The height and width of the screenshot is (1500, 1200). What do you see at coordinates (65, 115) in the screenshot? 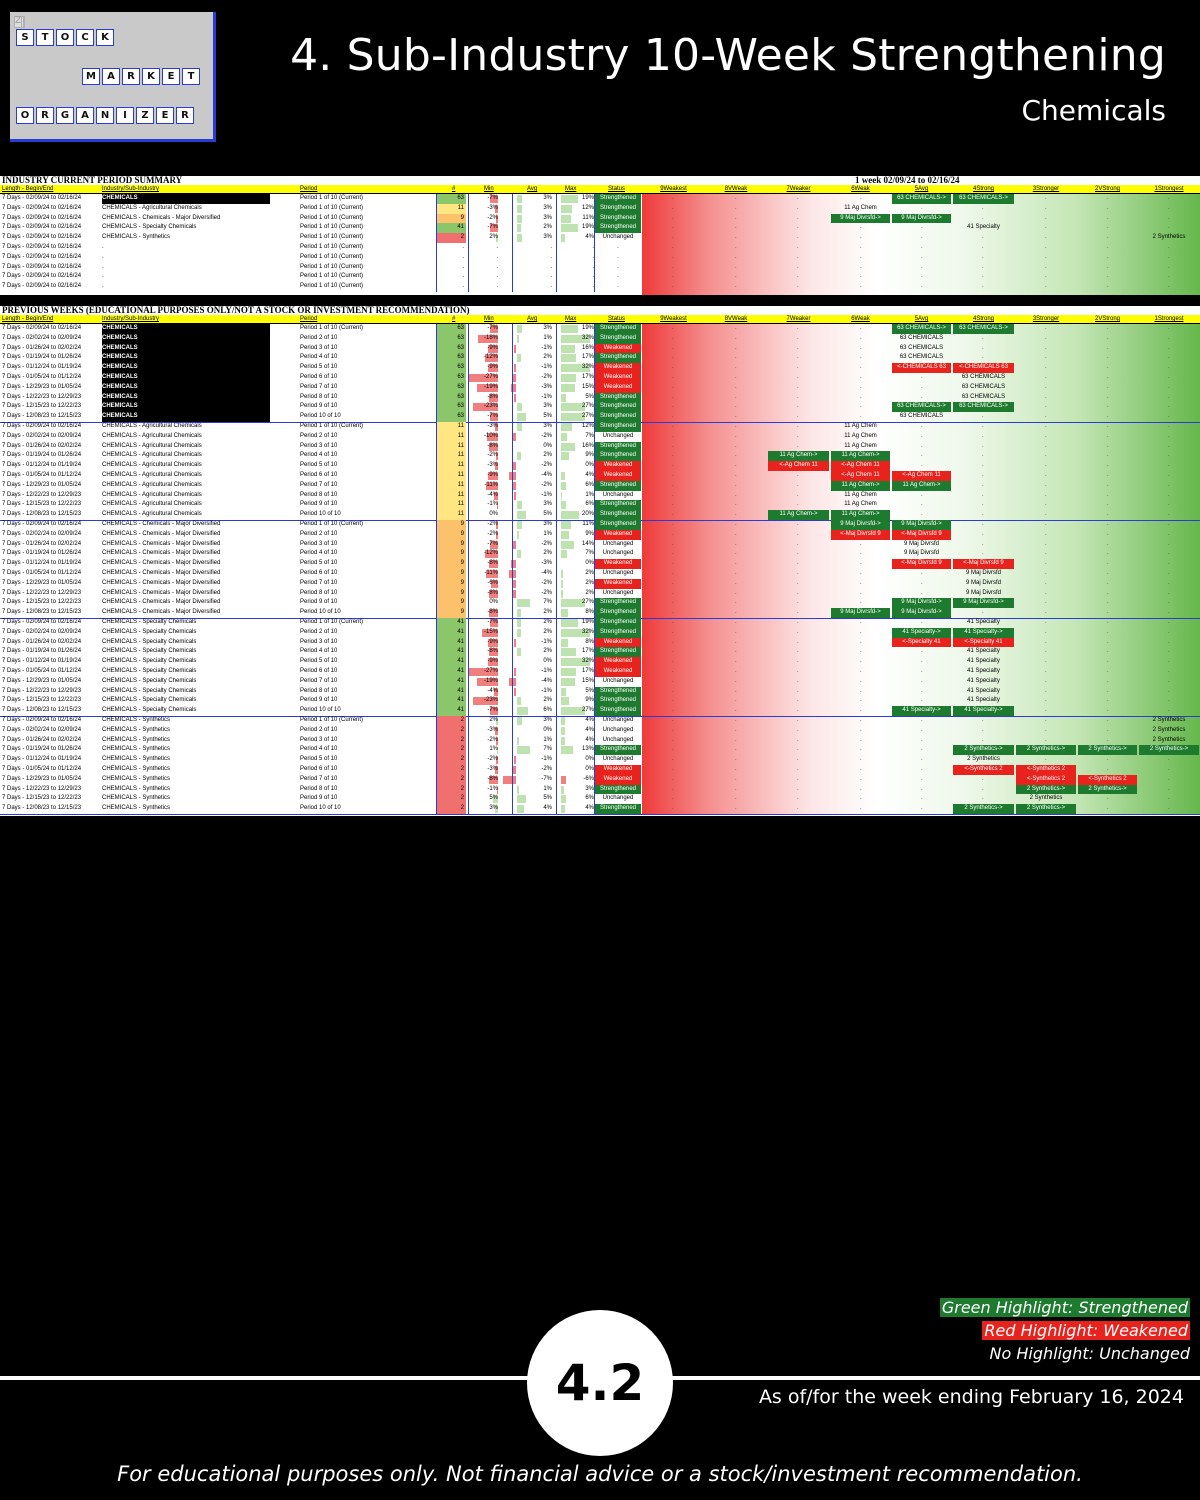
I see `logo-letter: G` at bounding box center [65, 115].